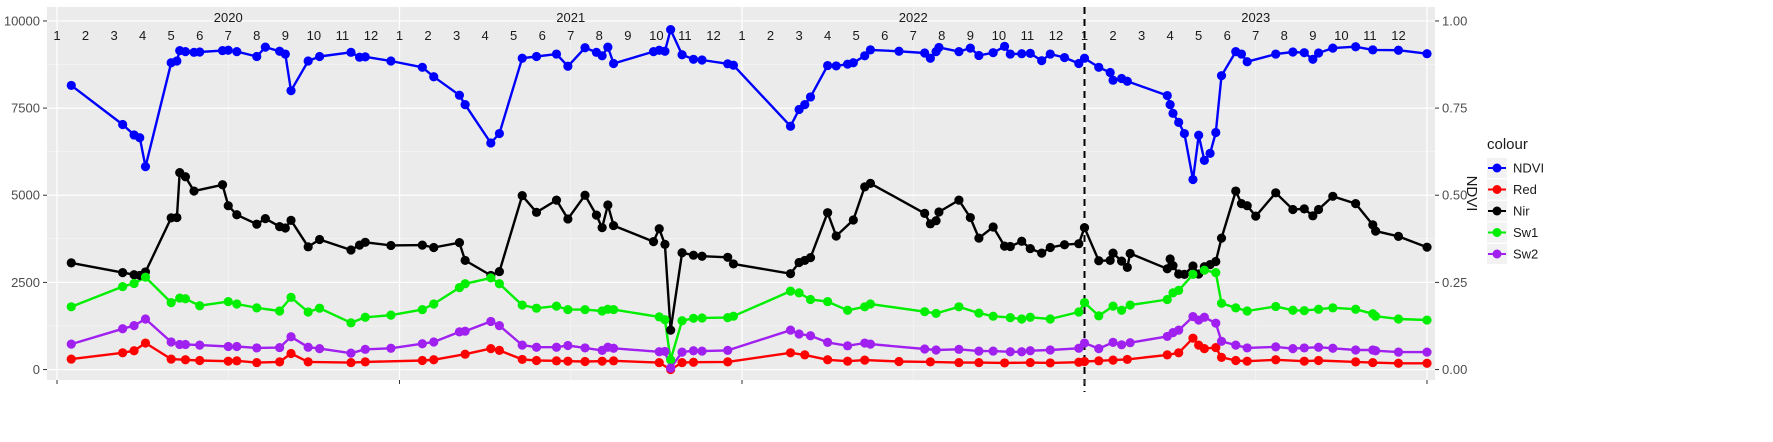 The height and width of the screenshot is (442, 1773). What do you see at coordinates (742, 382) in the screenshot?
I see `x-axis-bottom` at bounding box center [742, 382].